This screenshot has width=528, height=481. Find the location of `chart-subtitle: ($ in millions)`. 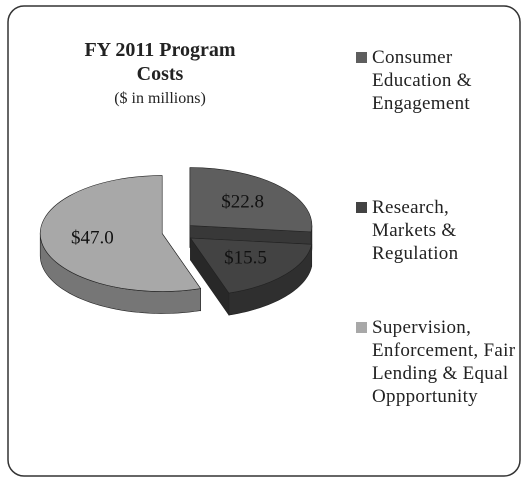

chart-subtitle: ($ in millions) is located at coordinates (160, 98).